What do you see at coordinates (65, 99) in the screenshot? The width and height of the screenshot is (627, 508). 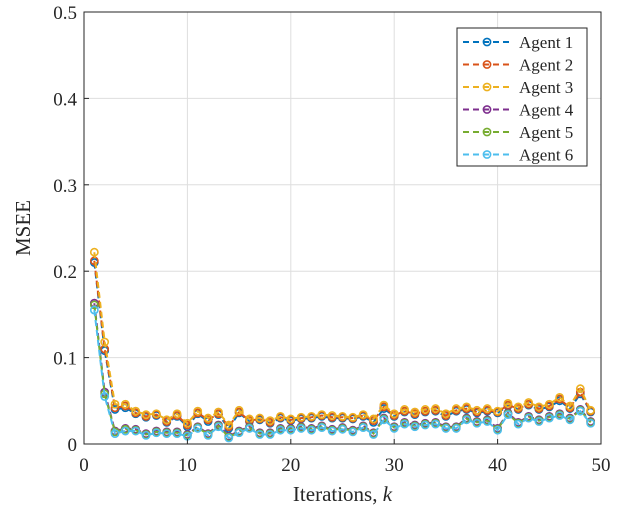 I see `y-tick-label: 0.4` at bounding box center [65, 99].